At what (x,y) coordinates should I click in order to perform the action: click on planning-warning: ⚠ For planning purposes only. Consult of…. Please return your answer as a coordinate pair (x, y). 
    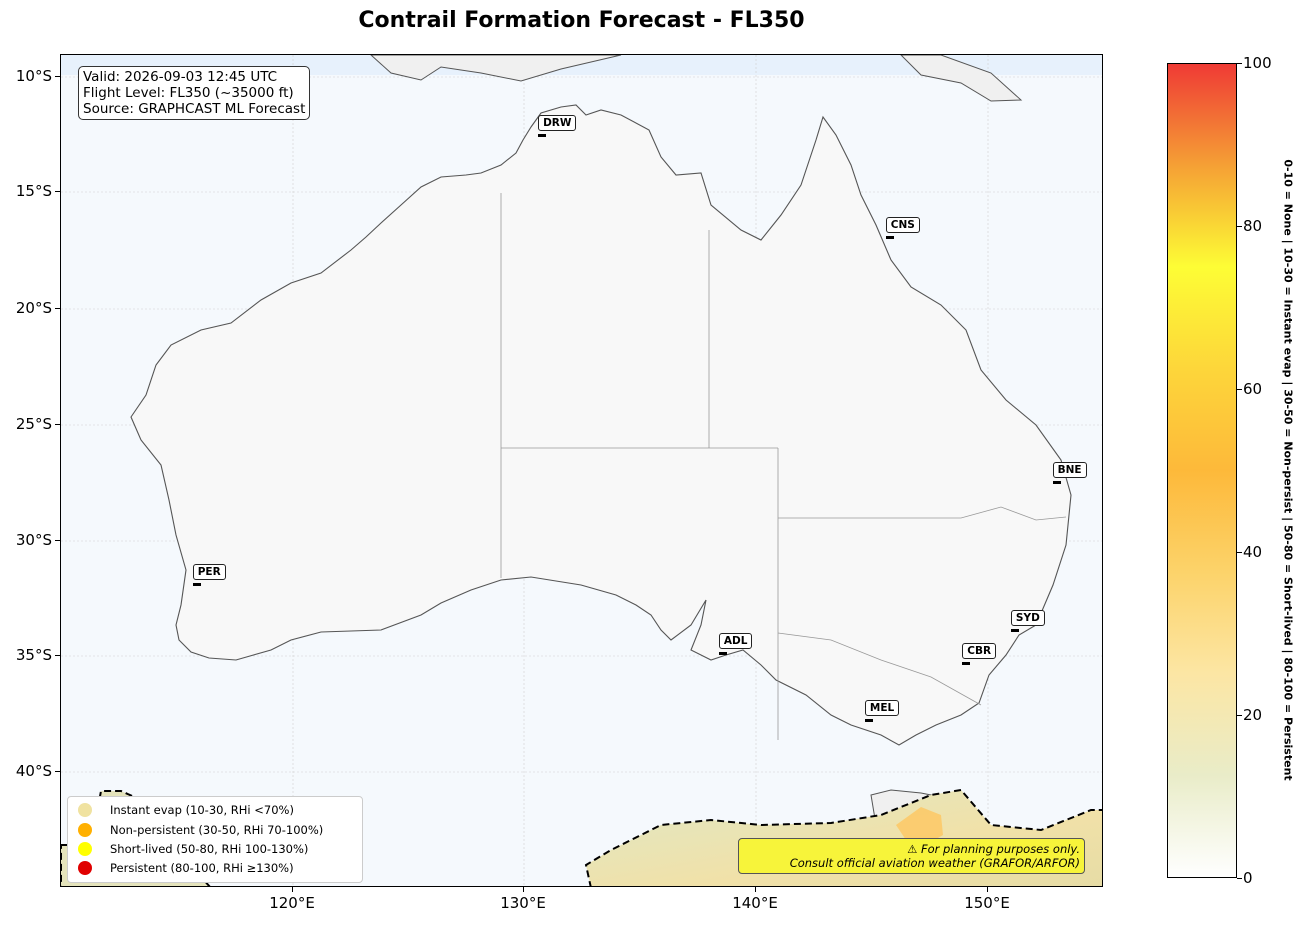
    Looking at the image, I should click on (911, 856).